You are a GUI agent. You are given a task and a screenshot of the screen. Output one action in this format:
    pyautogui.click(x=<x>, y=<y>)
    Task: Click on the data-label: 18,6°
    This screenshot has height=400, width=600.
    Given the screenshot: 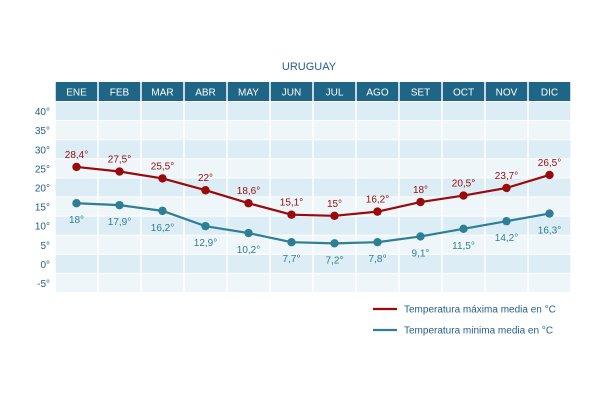 What is the action you would take?
    pyautogui.click(x=248, y=191)
    